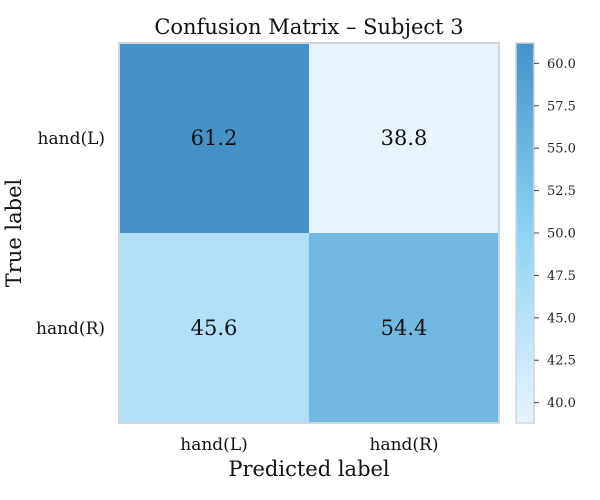  Describe the element at coordinates (71, 139) in the screenshot. I see `y-tick-label: hand(L)` at that location.